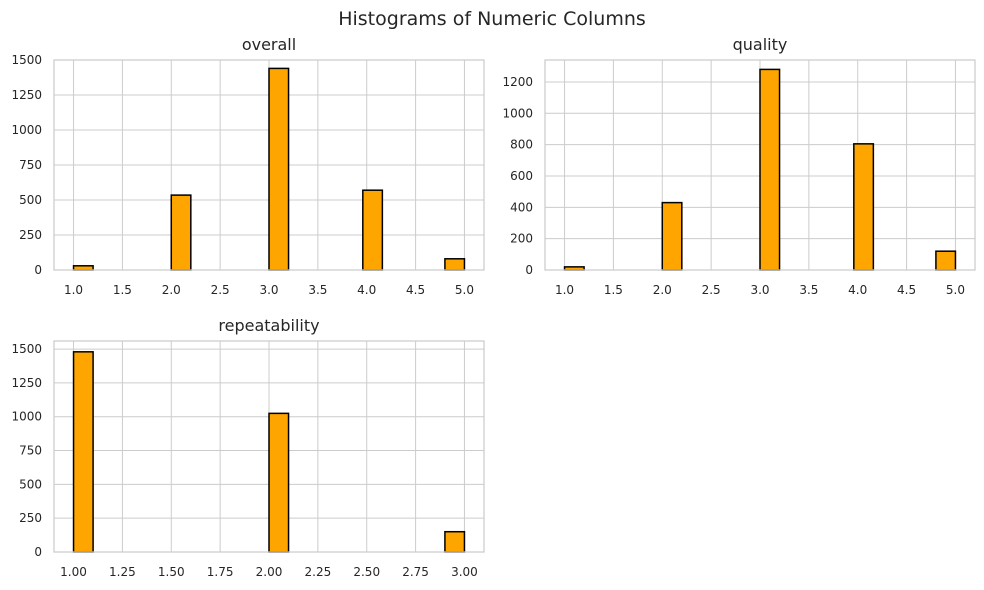 This screenshot has width=984, height=590. I want to click on repeatability-x-tick-label: 2.00, so click(269, 572).